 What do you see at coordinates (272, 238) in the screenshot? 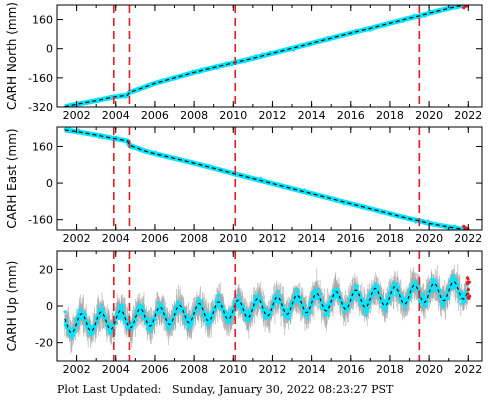
I see `x-tick-label: 2012` at bounding box center [272, 238].